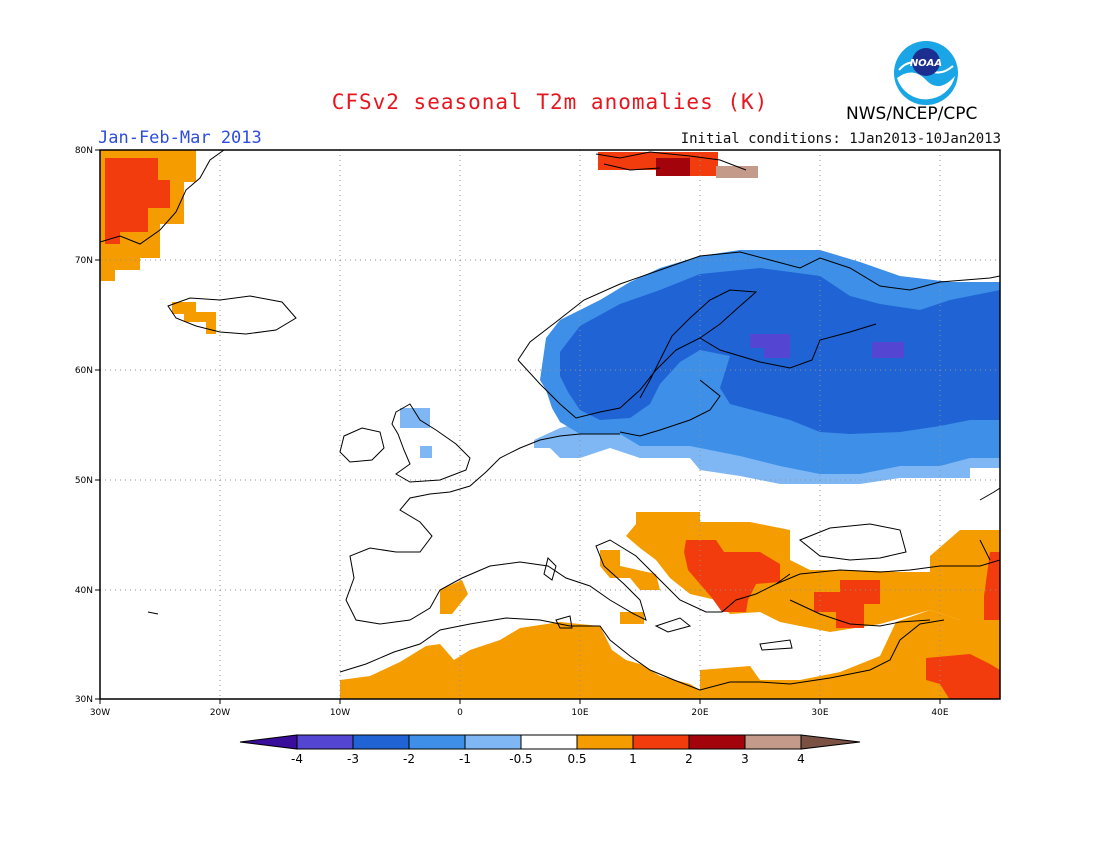 Image resolution: width=1100 pixels, height=850 pixels. Describe the element at coordinates (847, 604) in the screenshot. I see `anomaly-turkey-core` at that location.